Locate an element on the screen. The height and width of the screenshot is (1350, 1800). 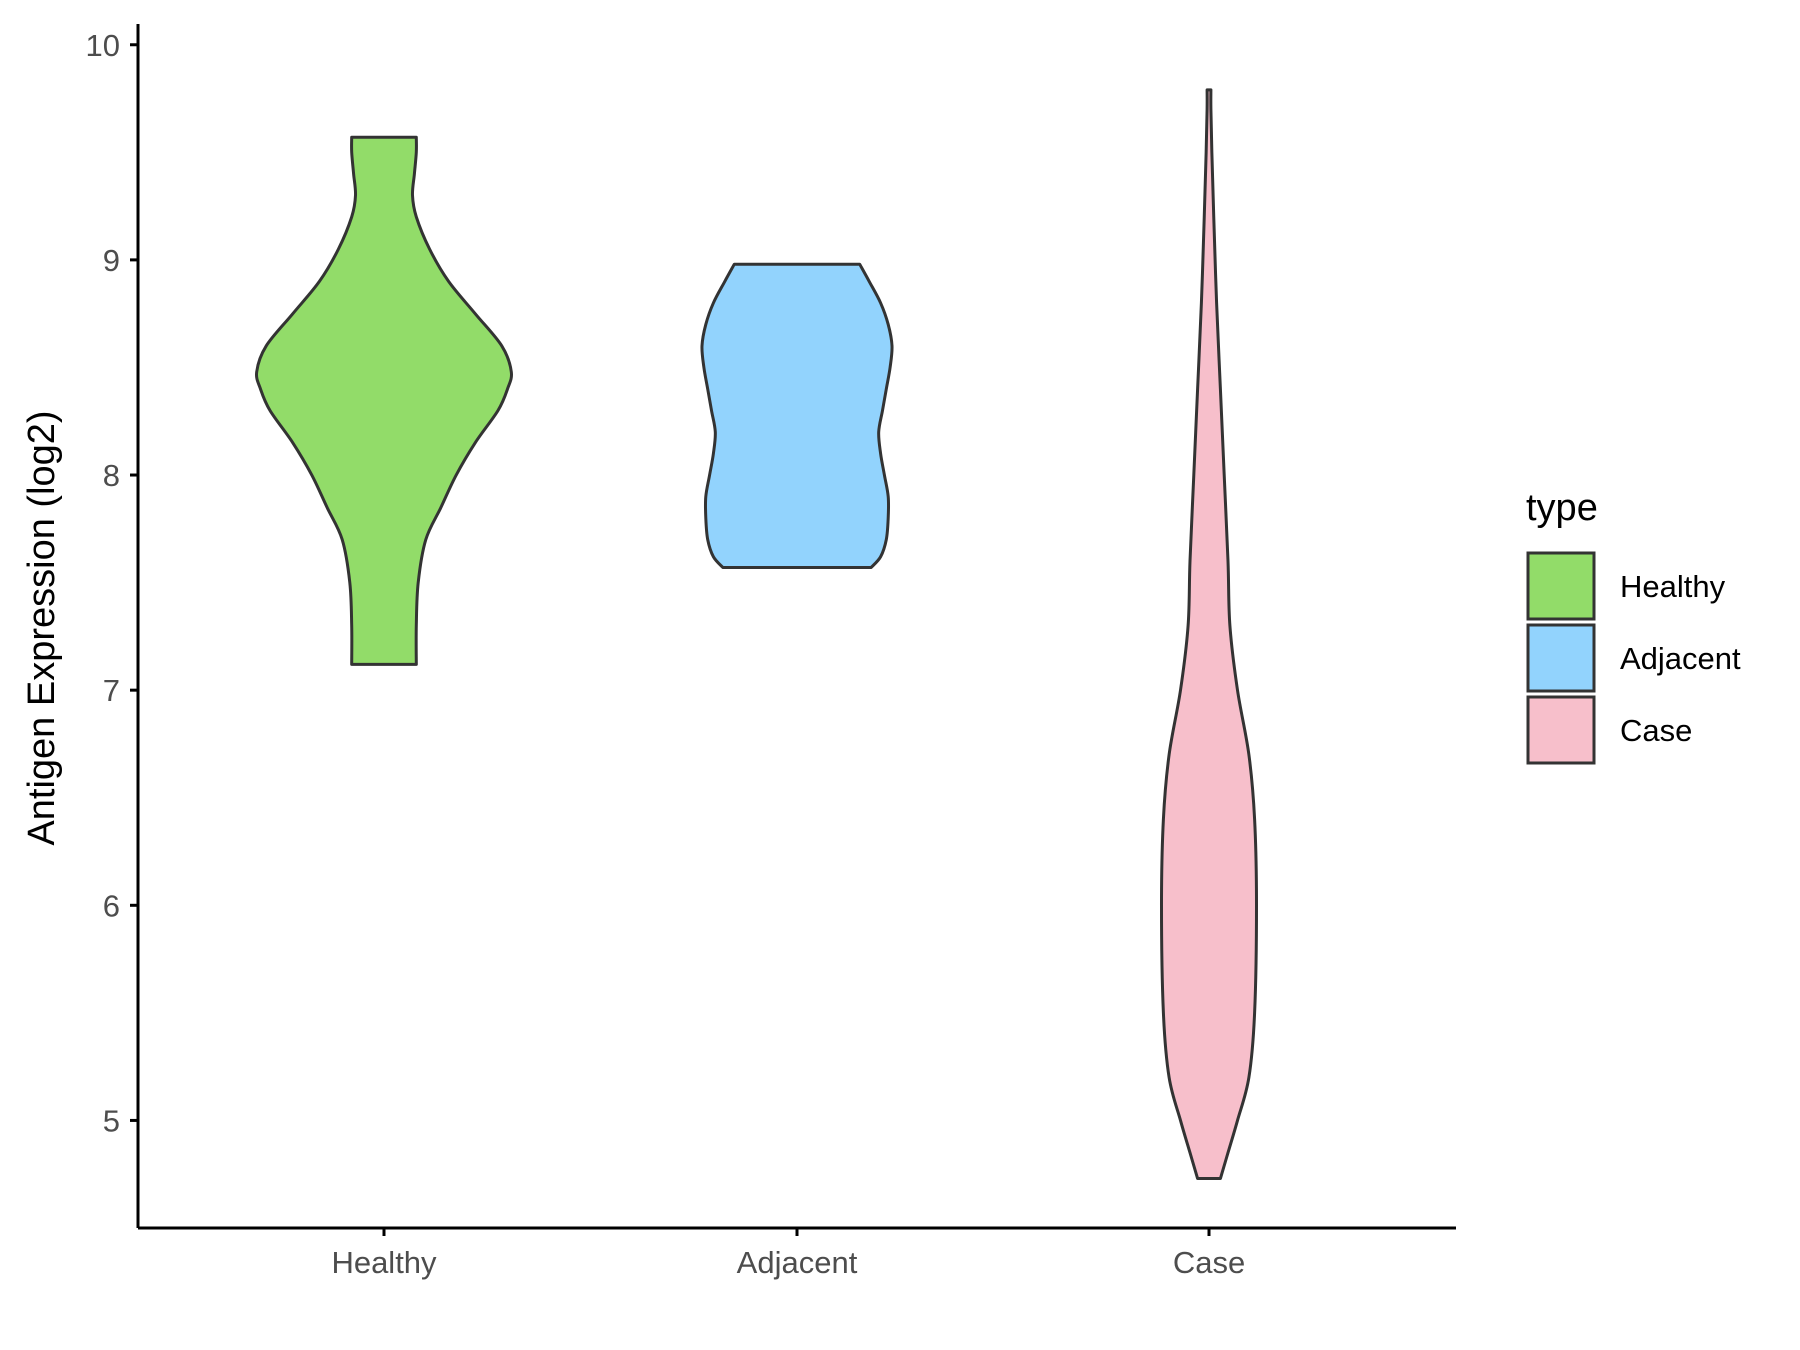
x-tick-label: Healthy is located at coordinates (384, 1262).